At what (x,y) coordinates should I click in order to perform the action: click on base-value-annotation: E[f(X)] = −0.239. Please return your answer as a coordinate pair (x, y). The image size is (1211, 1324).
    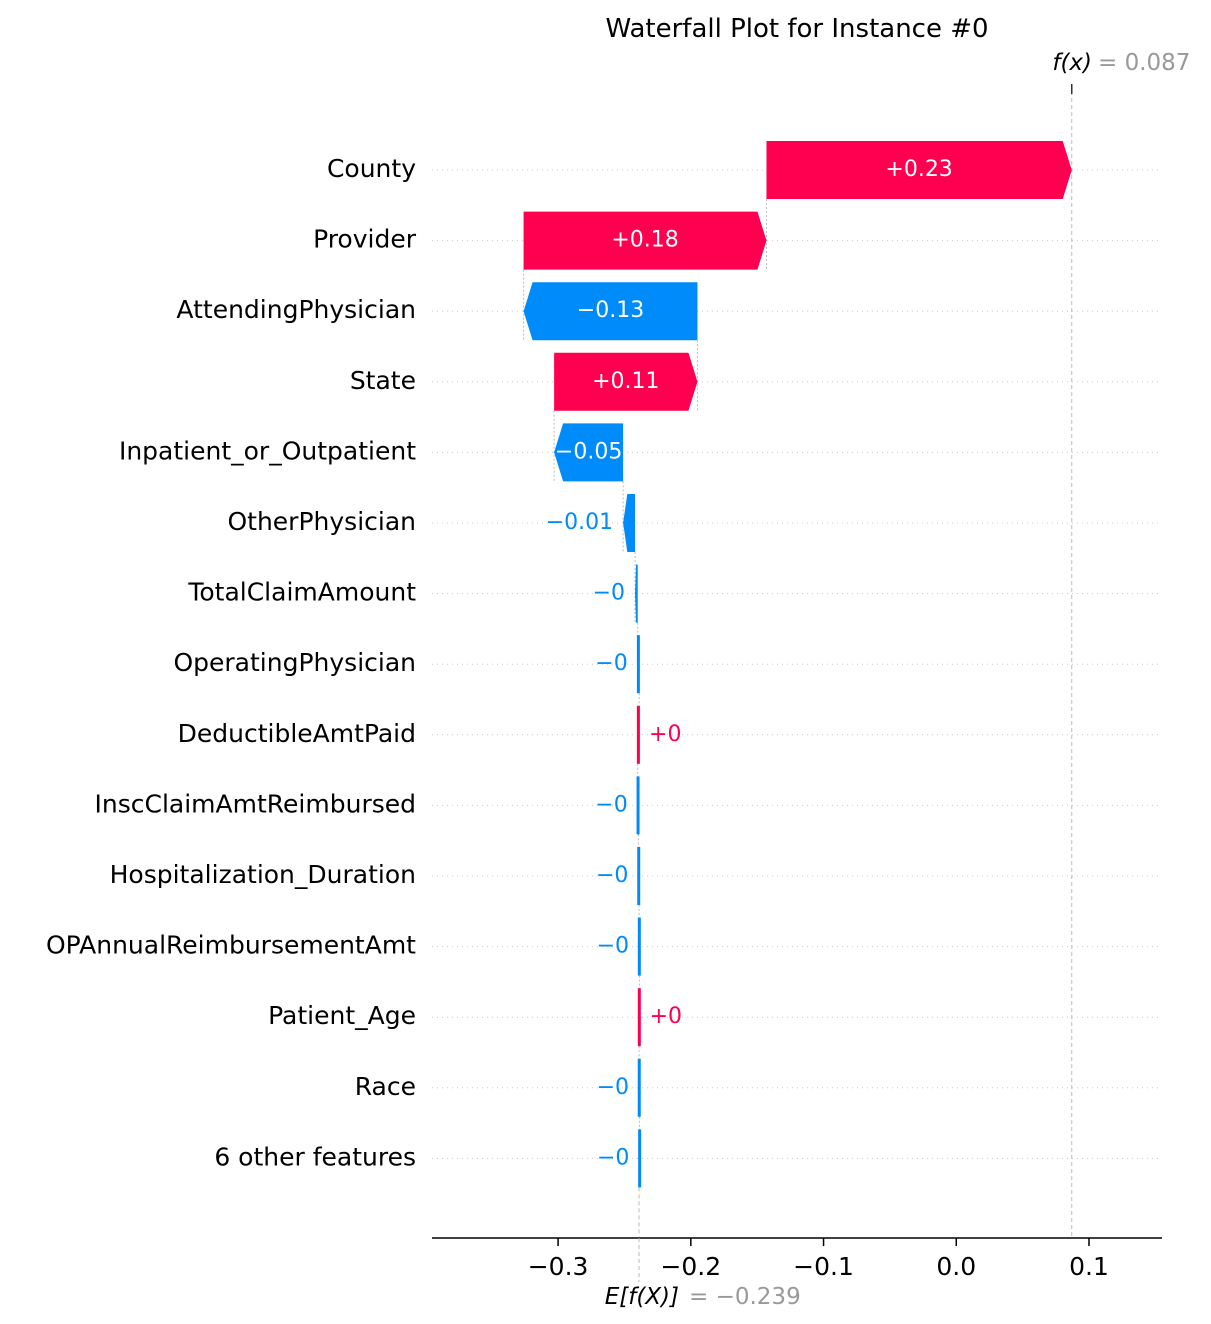
    Looking at the image, I should click on (703, 1297).